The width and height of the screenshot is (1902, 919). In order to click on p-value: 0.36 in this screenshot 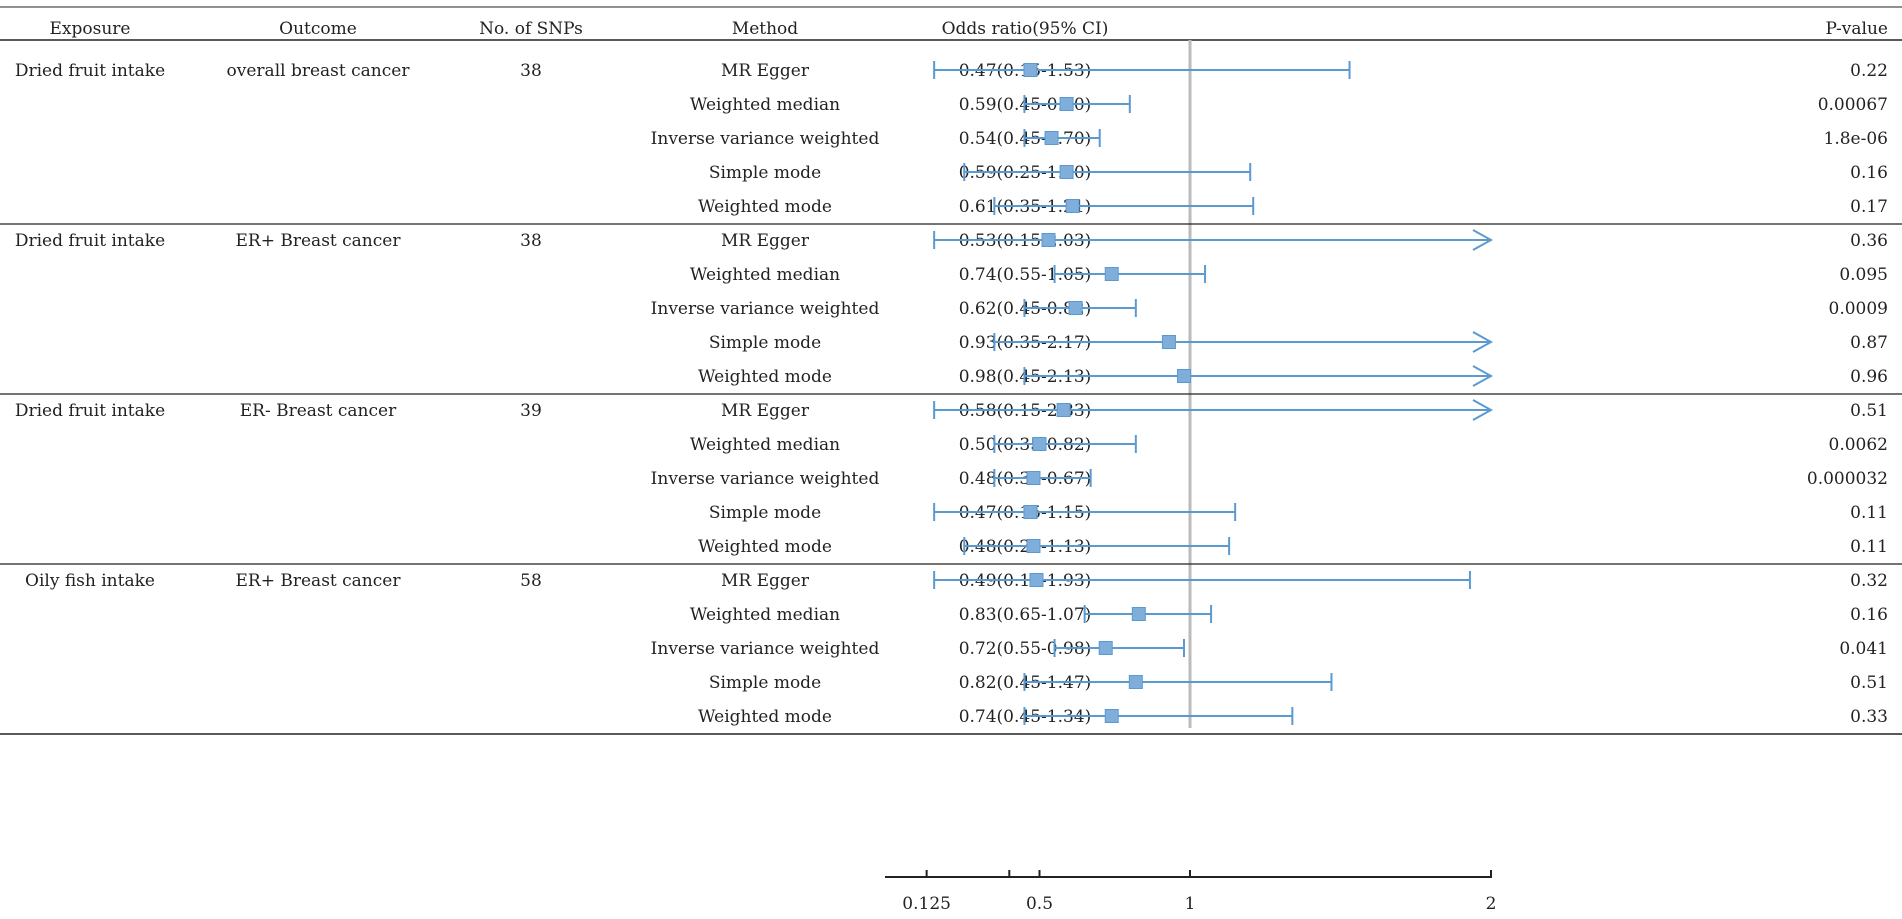, I will do `click(1869, 241)`.